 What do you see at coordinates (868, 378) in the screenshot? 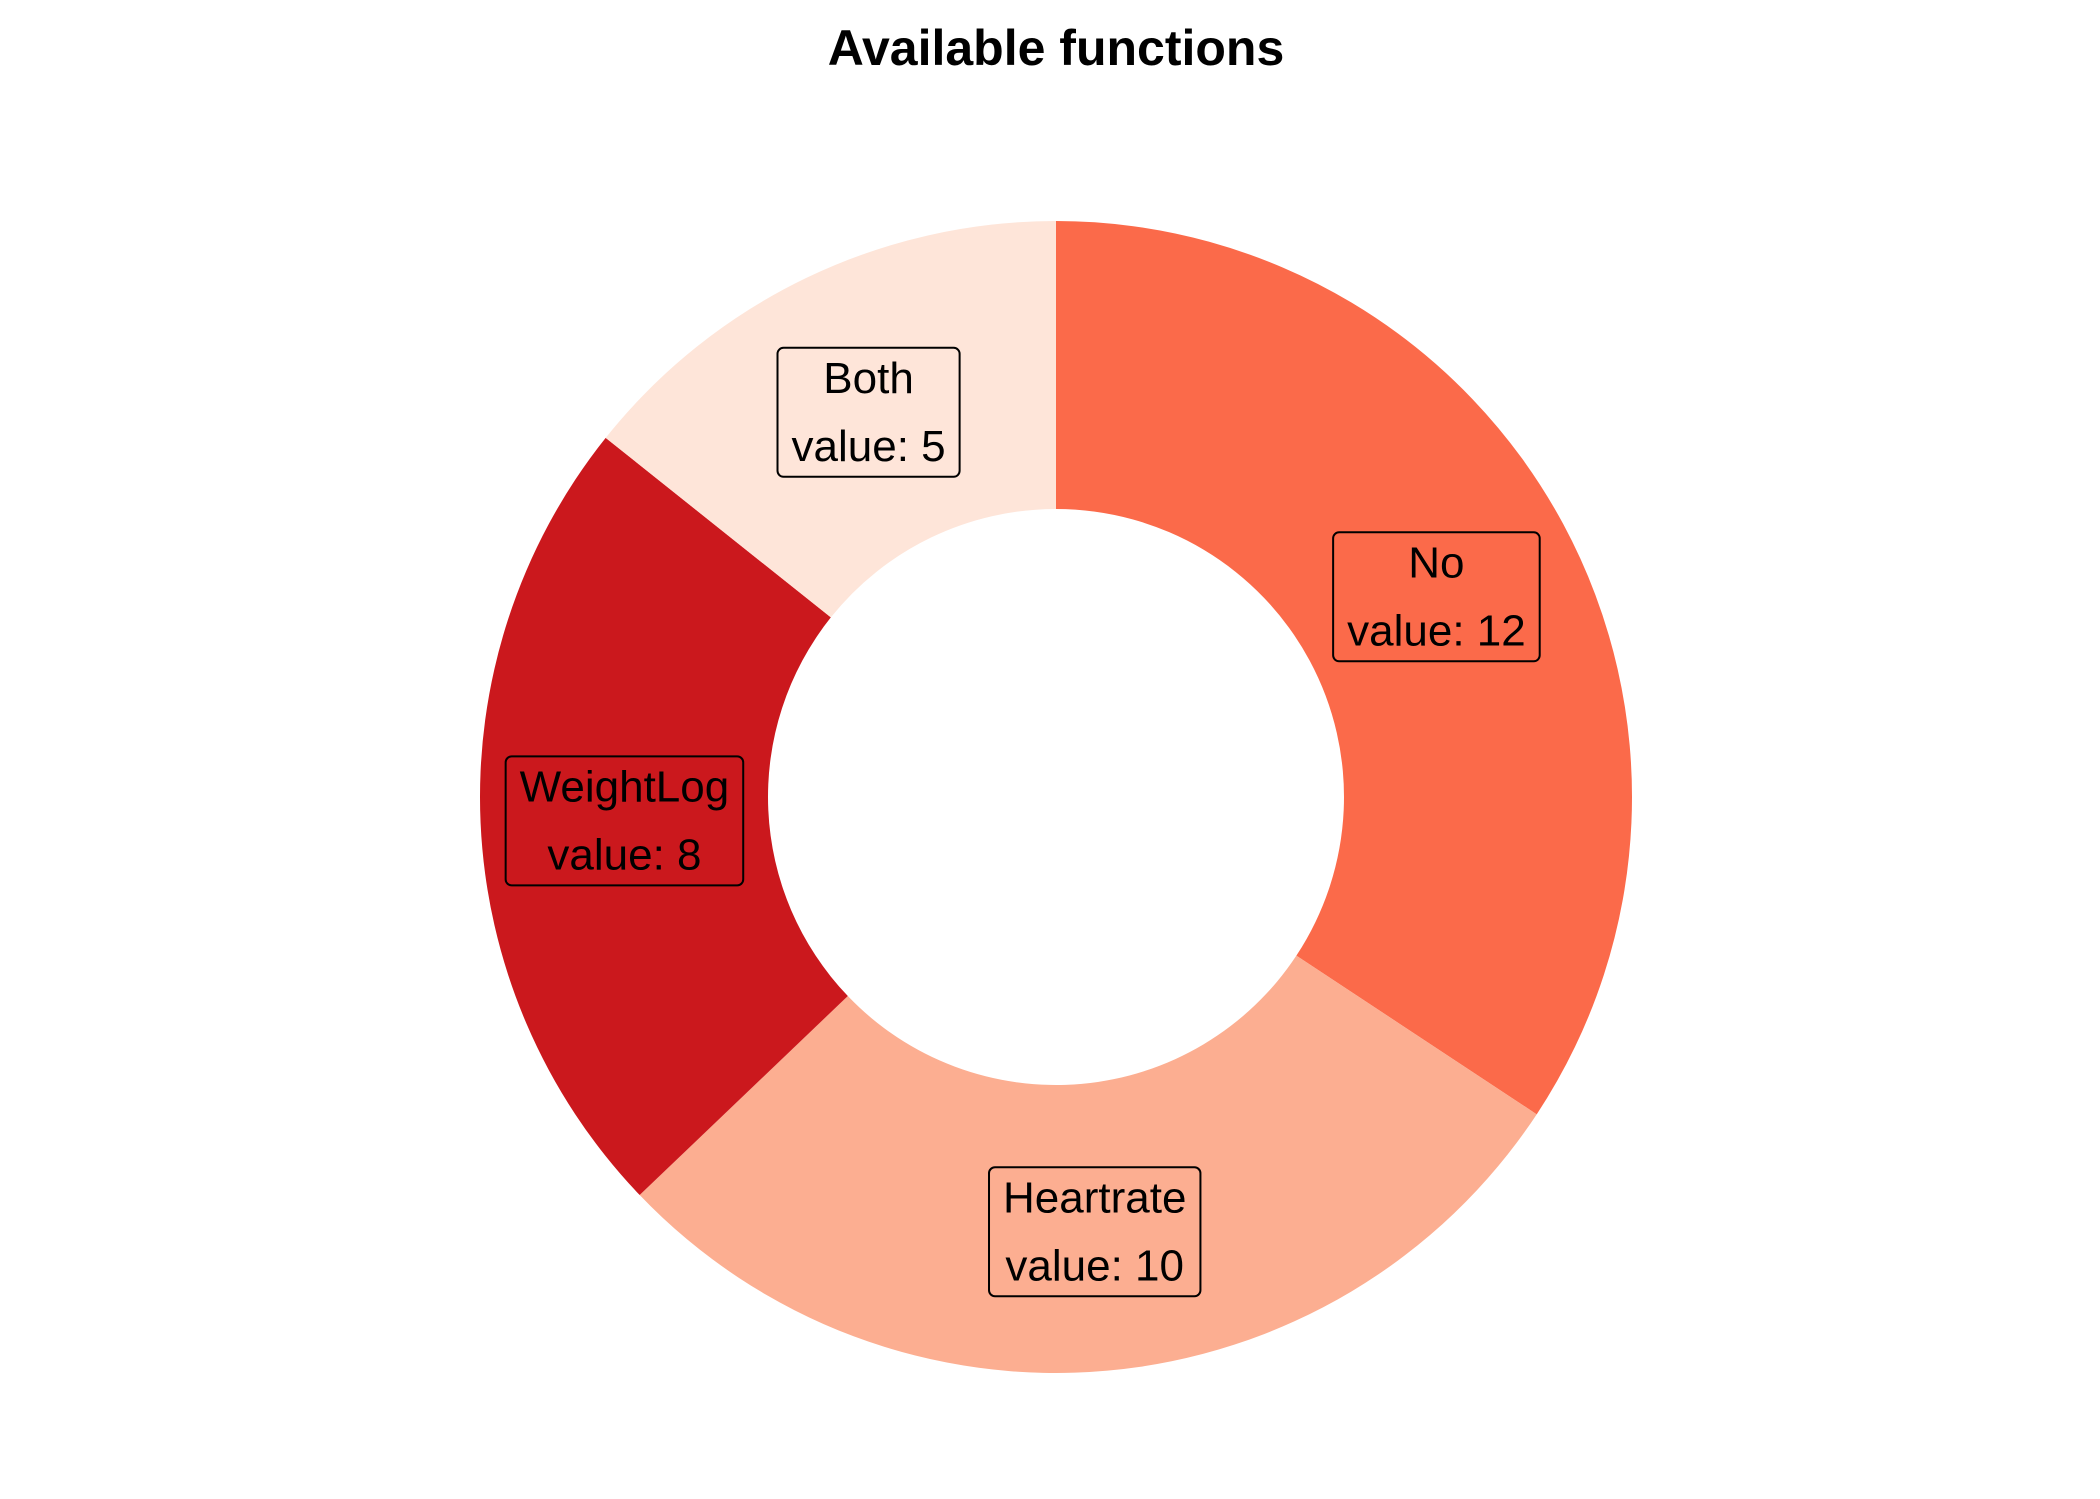
I see `slice-name-label: Both` at bounding box center [868, 378].